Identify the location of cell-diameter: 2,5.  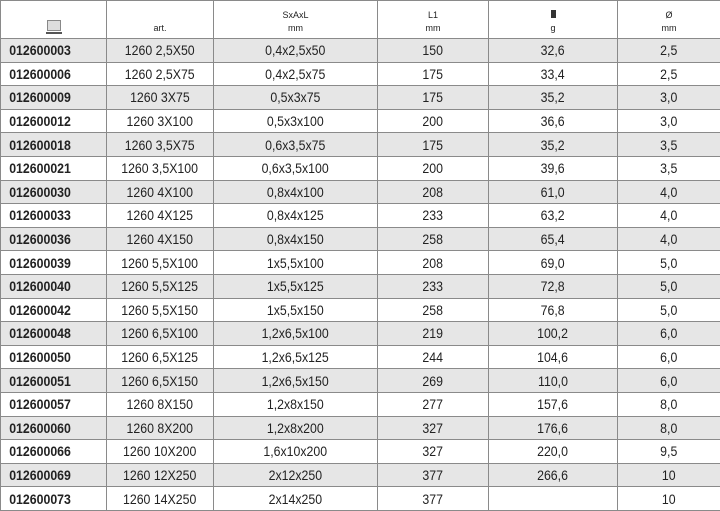
(669, 74).